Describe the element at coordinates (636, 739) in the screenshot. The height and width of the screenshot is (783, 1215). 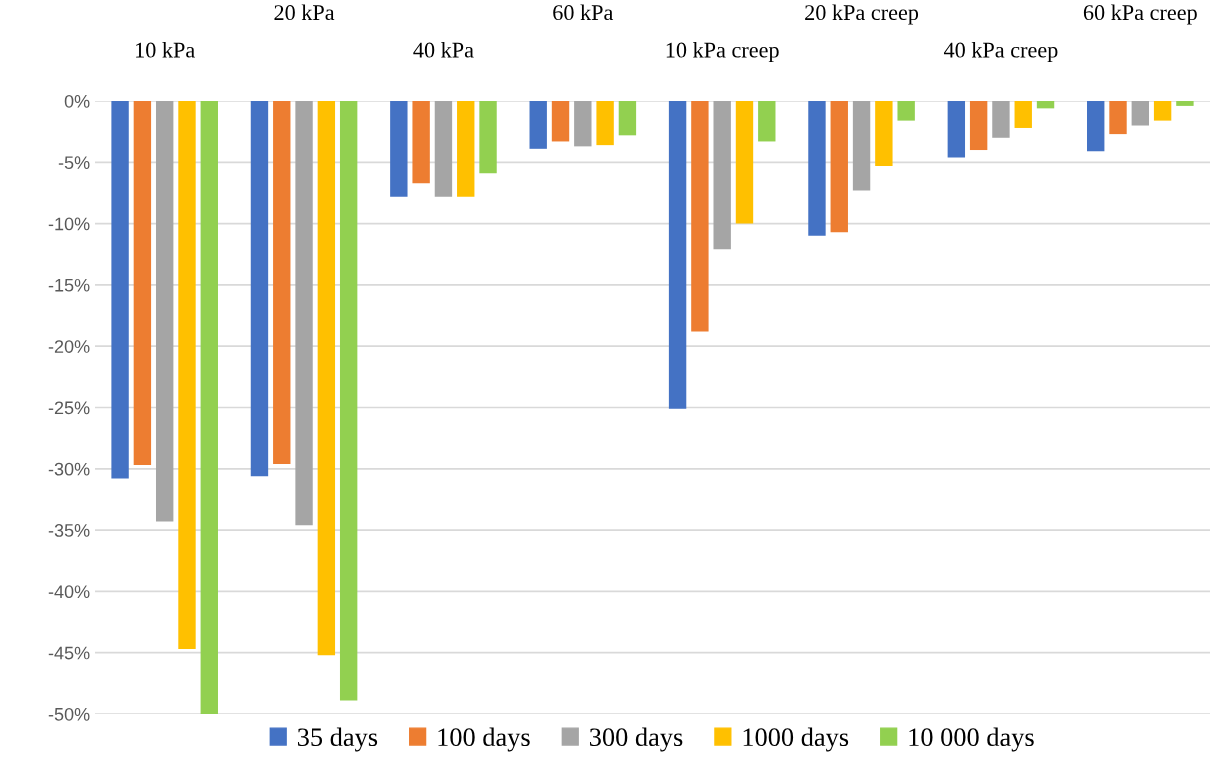
I see `legend-label: 300 days` at that location.